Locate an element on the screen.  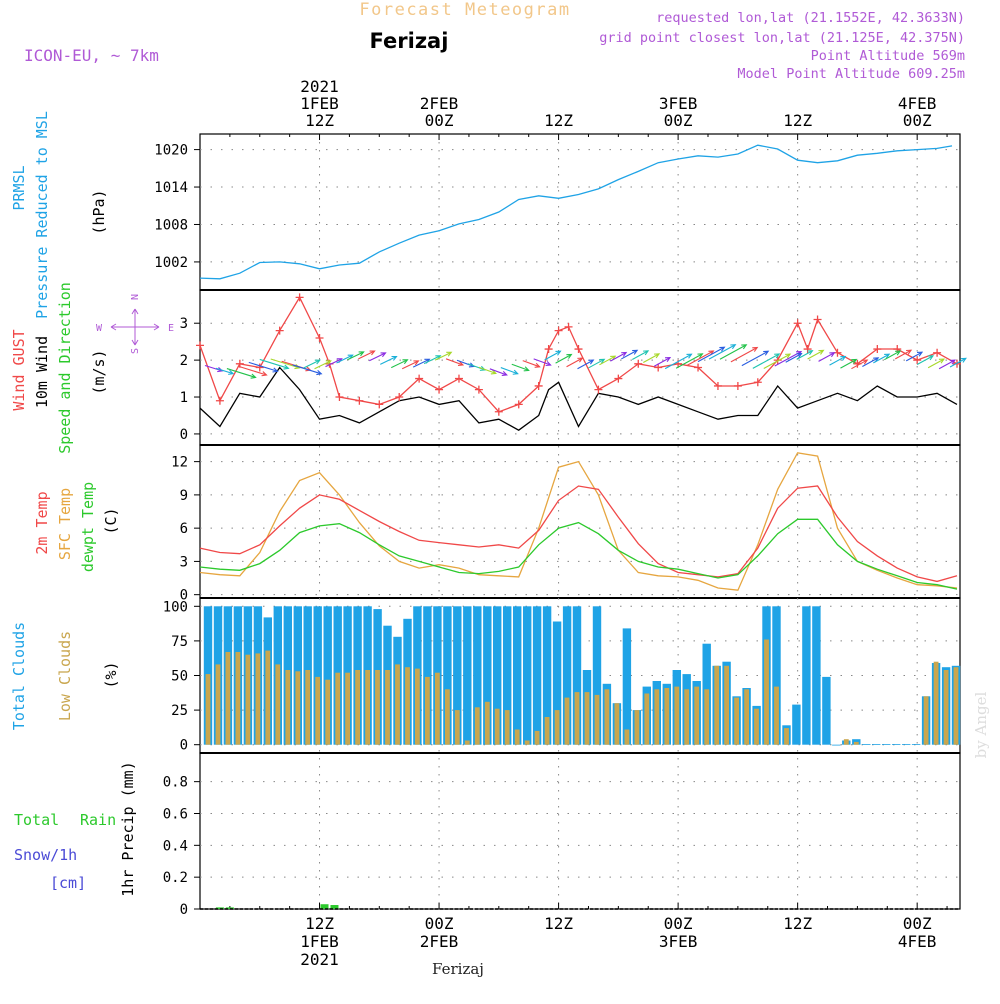
ylabel-dewpt: dewpt Temp is located at coordinates (88, 527).